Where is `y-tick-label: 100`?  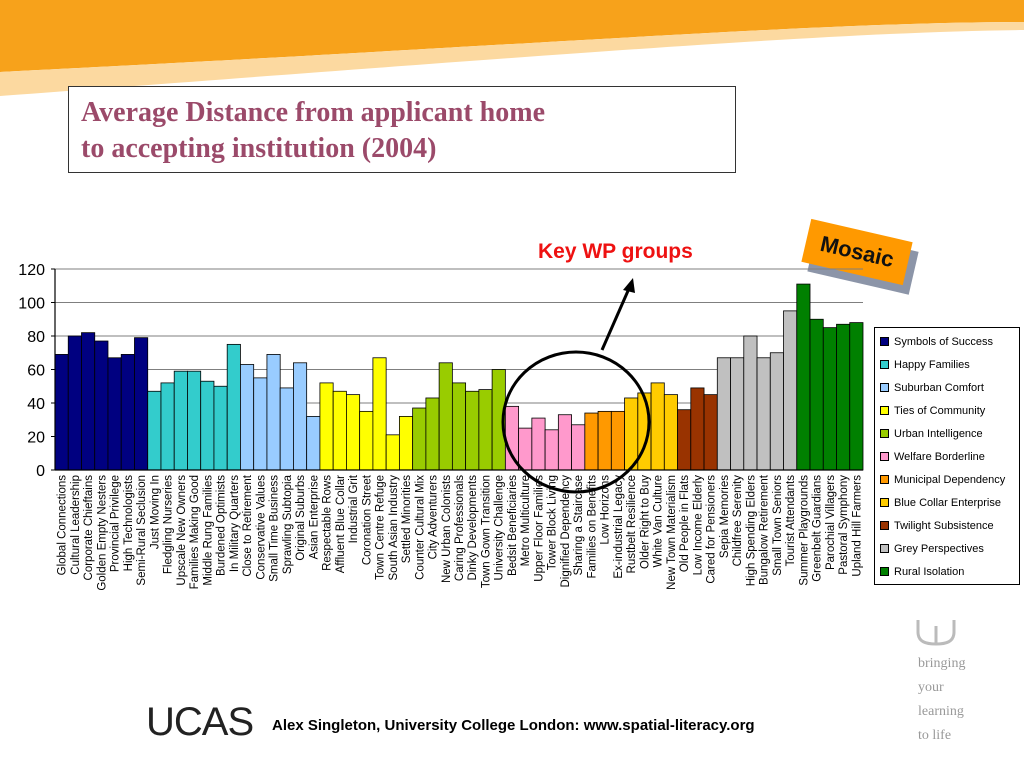 y-tick-label: 100 is located at coordinates (31, 304).